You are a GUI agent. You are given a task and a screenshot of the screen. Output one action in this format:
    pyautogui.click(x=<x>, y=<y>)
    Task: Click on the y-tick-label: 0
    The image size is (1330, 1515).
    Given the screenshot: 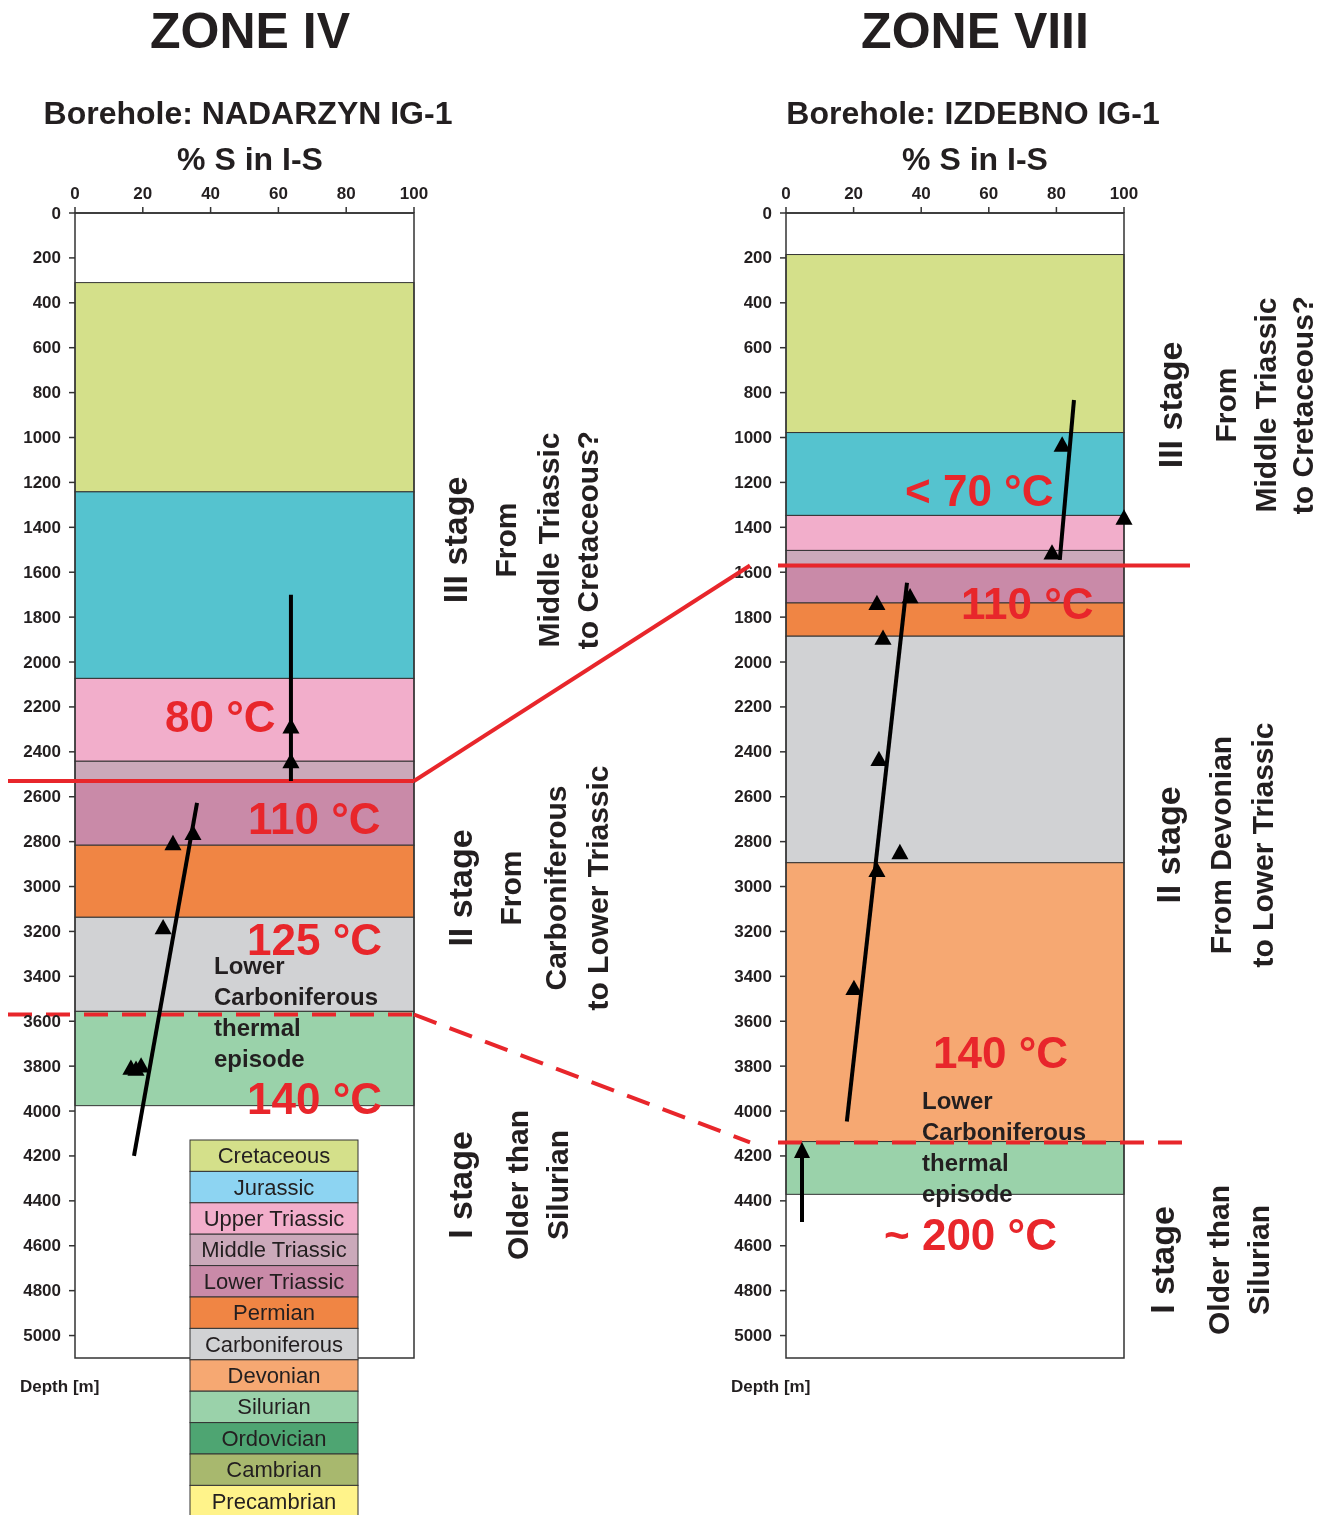 What is the action you would take?
    pyautogui.click(x=56, y=213)
    